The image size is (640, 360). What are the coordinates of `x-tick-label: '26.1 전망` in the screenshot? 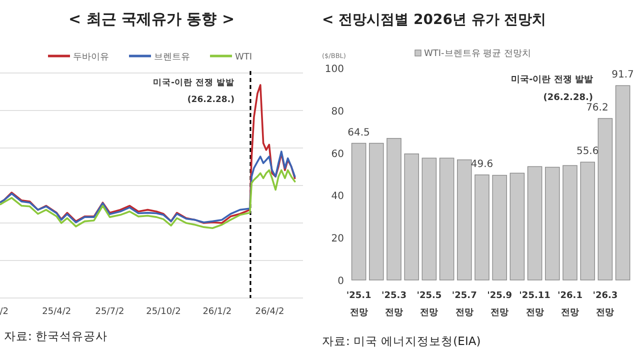 It's located at (570, 304).